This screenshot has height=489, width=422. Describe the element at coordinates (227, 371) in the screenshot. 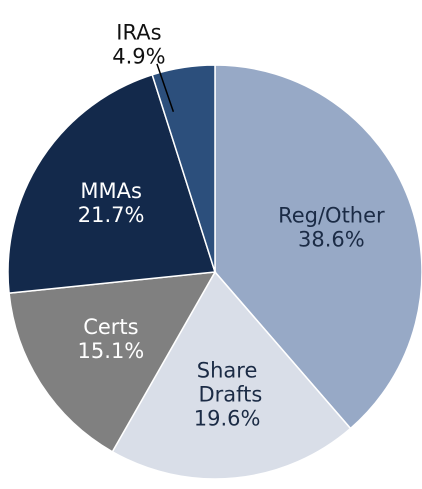

I see `slice-label-line: Share` at that location.